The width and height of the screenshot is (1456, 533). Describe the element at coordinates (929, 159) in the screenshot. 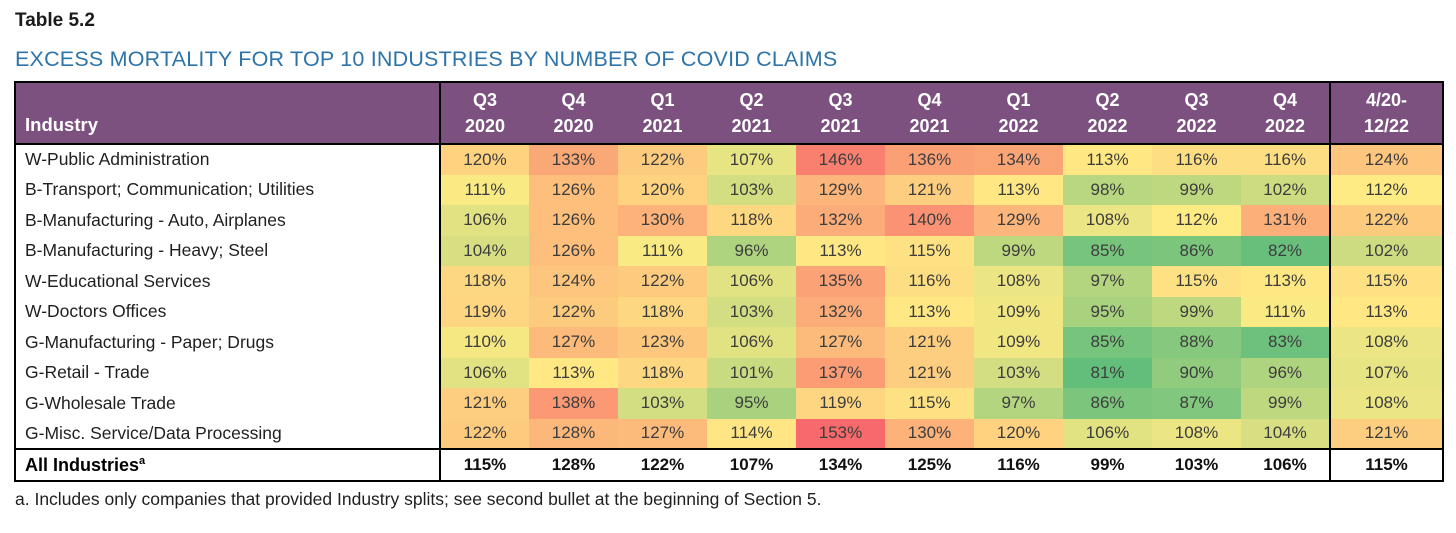

I see `heatmap-cell: 136%` at that location.